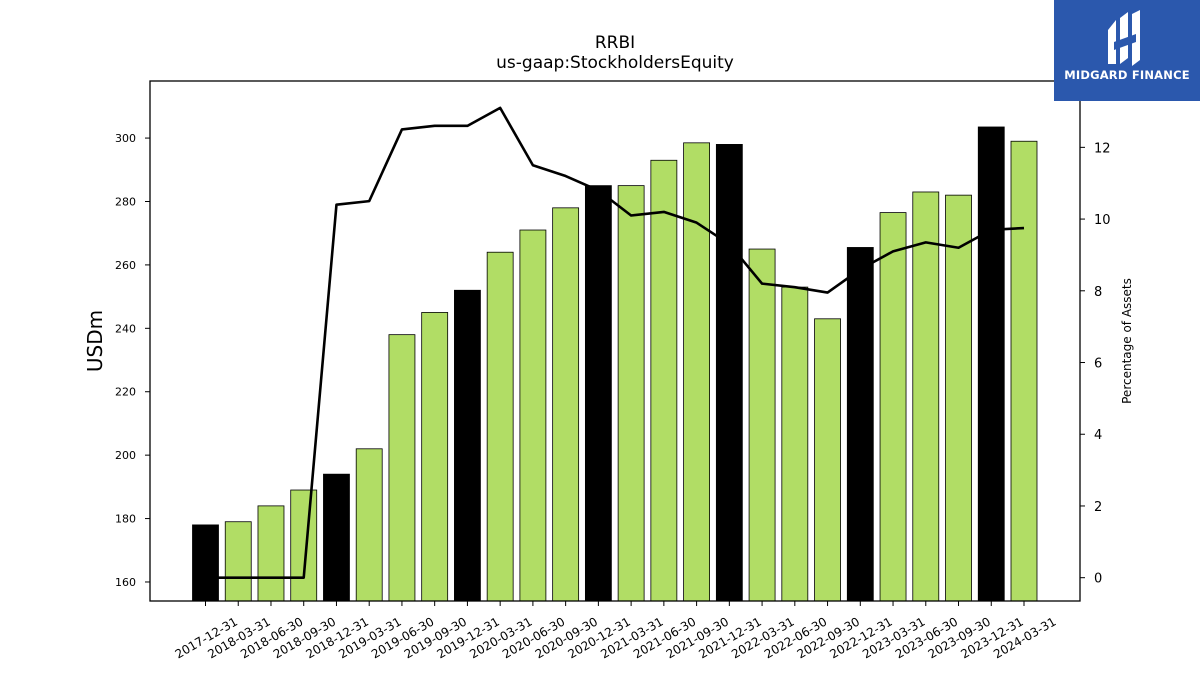 Image resolution: width=1200 pixels, height=675 pixels. I want to click on y2-tick-label: 8, so click(1098, 292).